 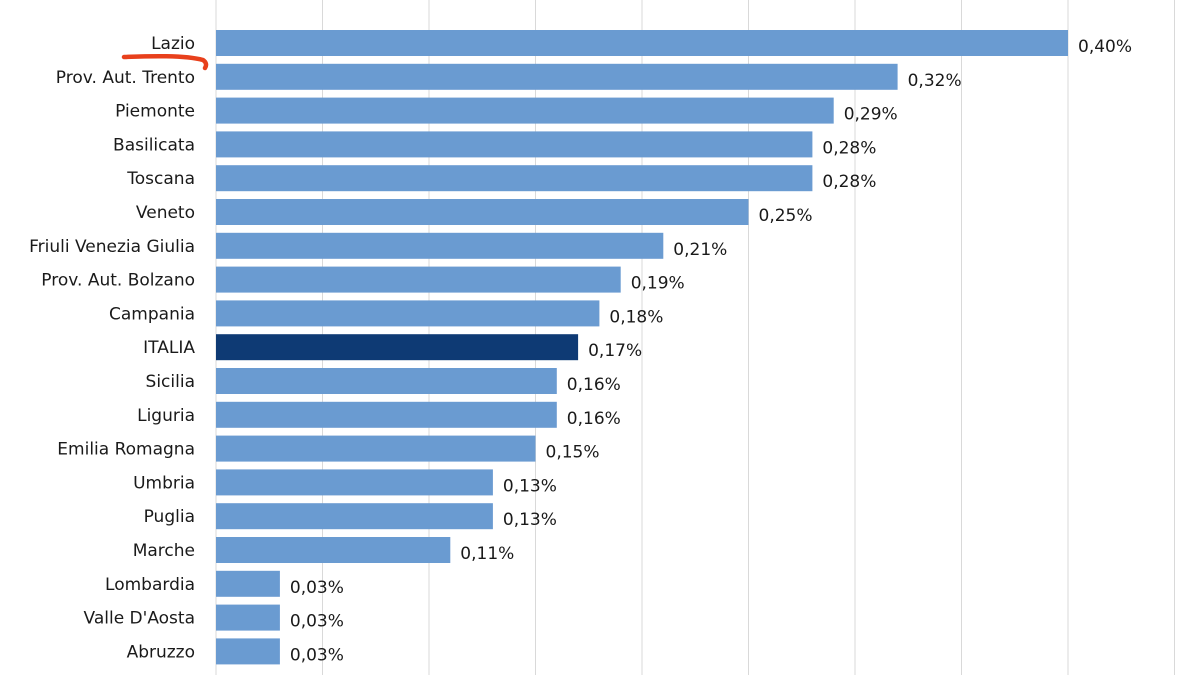 I want to click on value-label: 0,11%, so click(x=487, y=554).